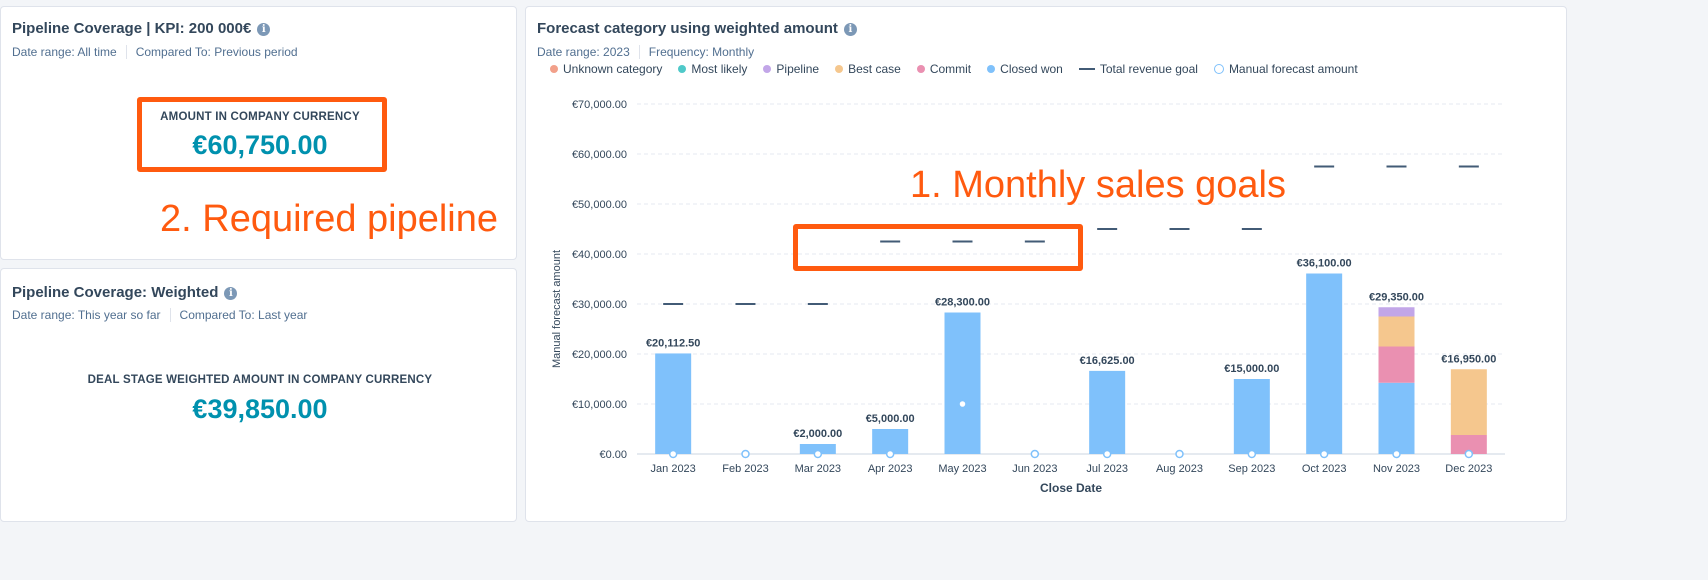 This screenshot has height=580, width=1708. What do you see at coordinates (1034, 469) in the screenshot?
I see `x-tick-label: Jun 2023` at bounding box center [1034, 469].